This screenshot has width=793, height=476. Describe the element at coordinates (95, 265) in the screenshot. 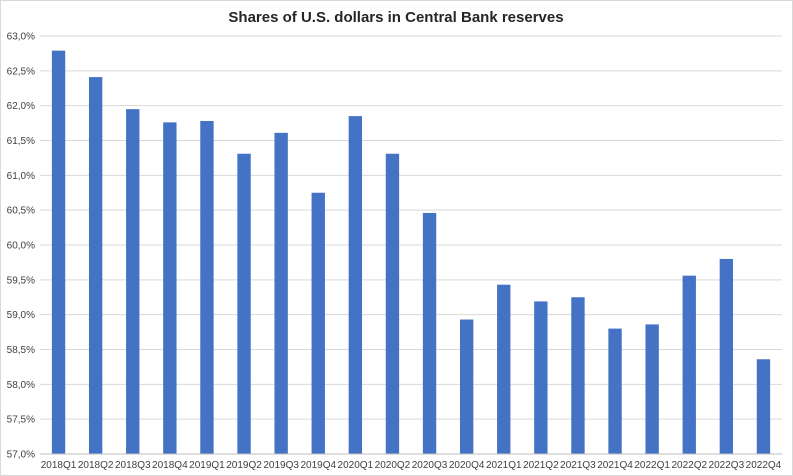

I see `bar-2018Q2` at that location.